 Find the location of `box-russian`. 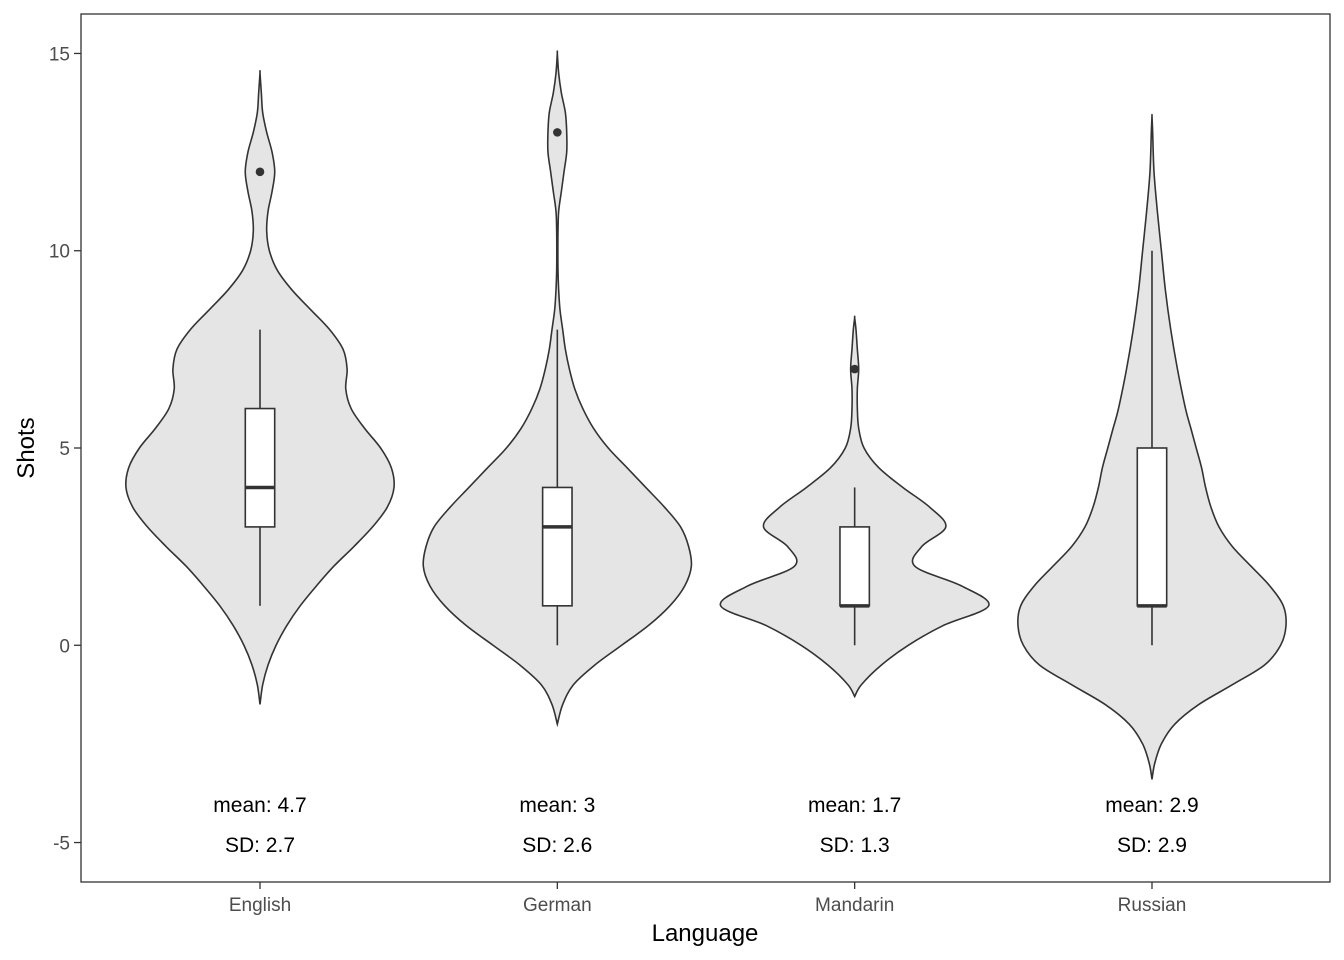

box-russian is located at coordinates (1152, 527).